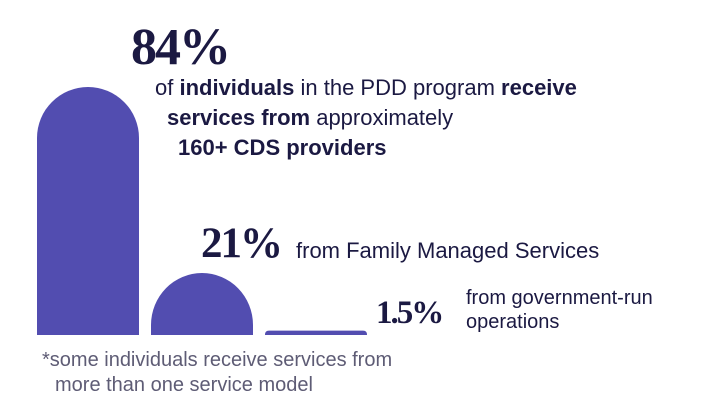 This screenshot has height=410, width=720. Describe the element at coordinates (559, 310) in the screenshot. I see `description-government: from government-run operations` at that location.